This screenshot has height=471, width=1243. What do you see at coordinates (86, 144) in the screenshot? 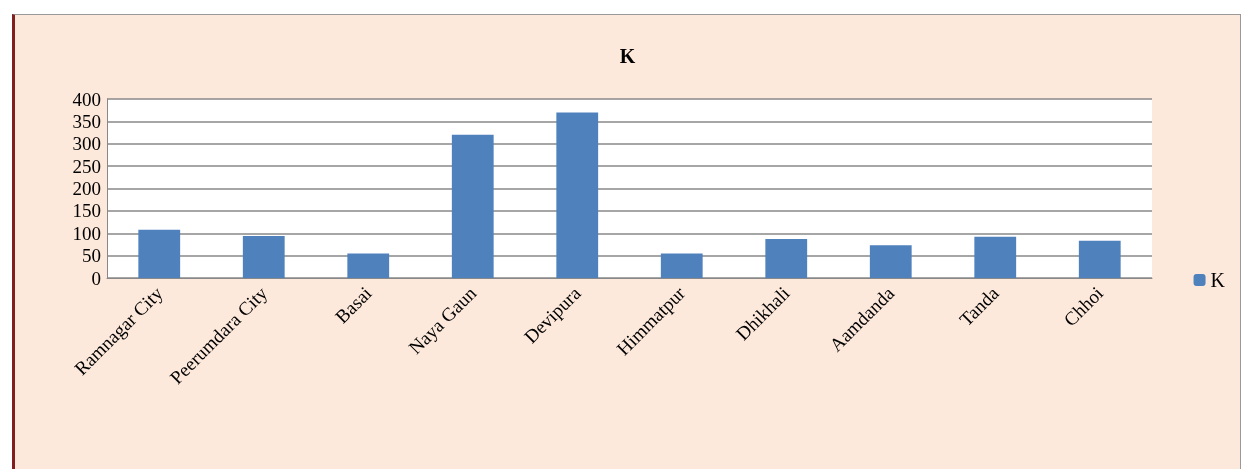
I see `y-tick-label: 300` at bounding box center [86, 144].